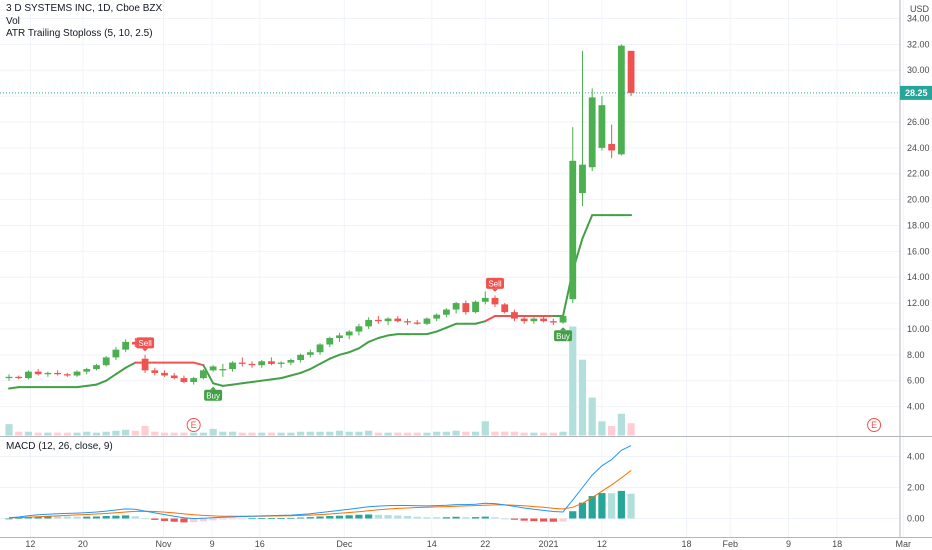 The width and height of the screenshot is (932, 550). Describe the element at coordinates (916, 92) in the screenshot. I see `last-price-badge` at that location.